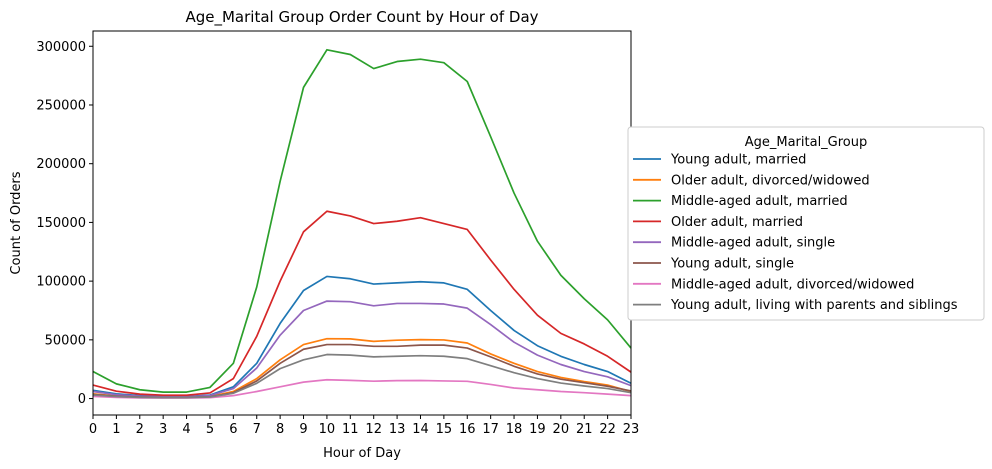 The height and width of the screenshot is (469, 992). What do you see at coordinates (737, 222) in the screenshot?
I see `legend-label: Older adult, married` at bounding box center [737, 222].